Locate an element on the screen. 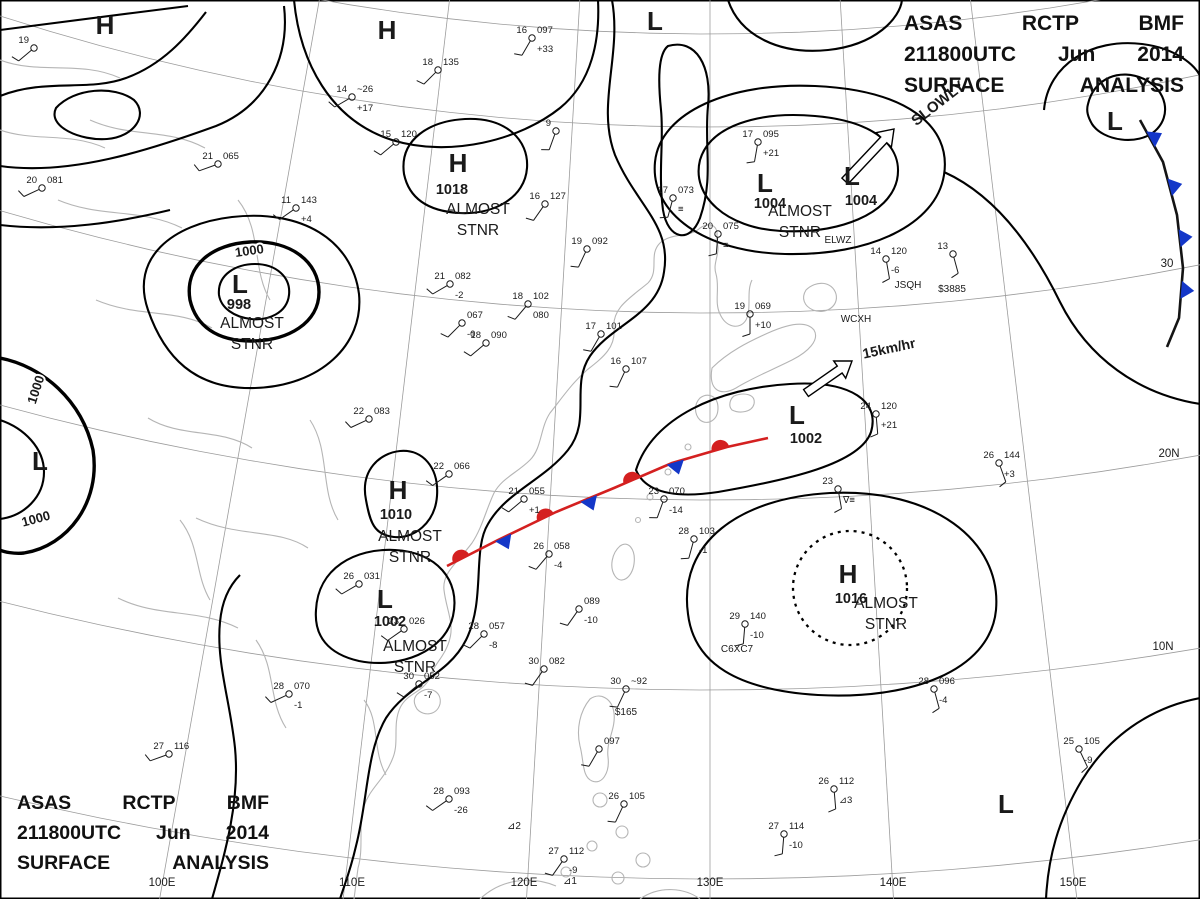  station-pressure: 089 is located at coordinates (592, 601).